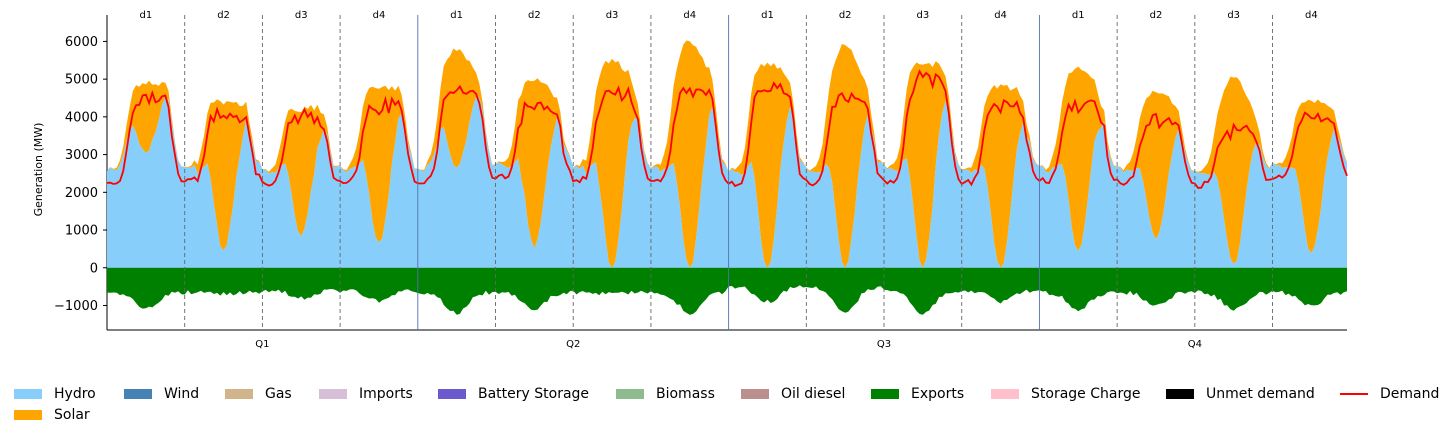 The height and width of the screenshot is (440, 1454). What do you see at coordinates (182, 394) in the screenshot?
I see `legend-label: Wind` at bounding box center [182, 394].